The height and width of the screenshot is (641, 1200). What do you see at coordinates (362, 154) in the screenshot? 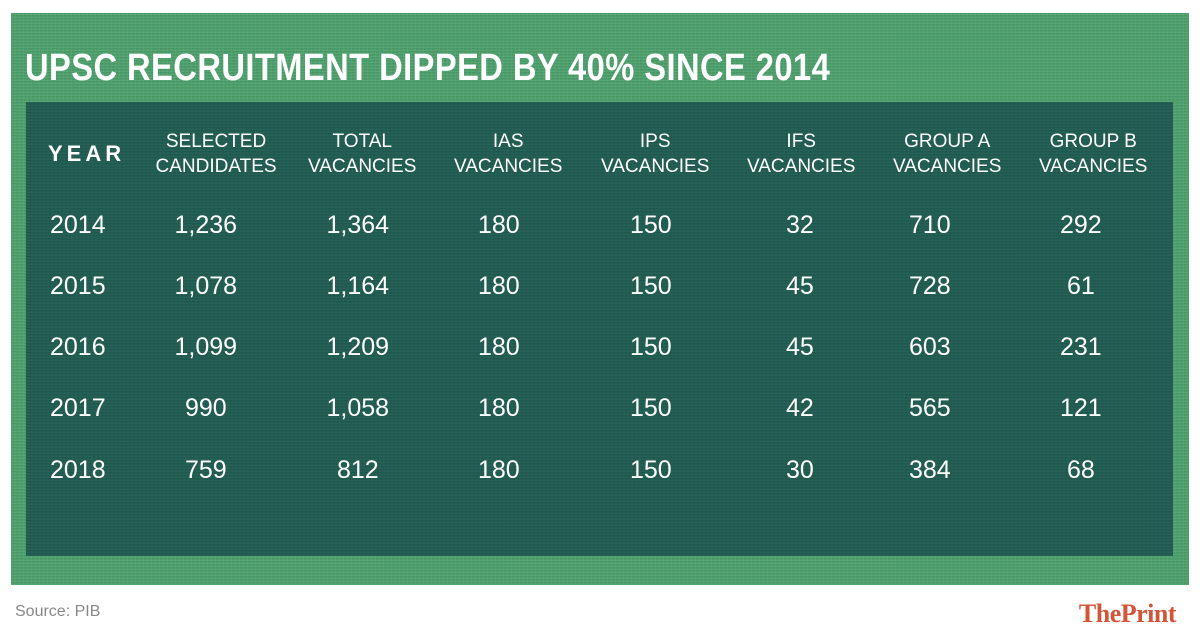
I see `column-header-total-vacancies: TOTAL VACANCIES` at bounding box center [362, 154].